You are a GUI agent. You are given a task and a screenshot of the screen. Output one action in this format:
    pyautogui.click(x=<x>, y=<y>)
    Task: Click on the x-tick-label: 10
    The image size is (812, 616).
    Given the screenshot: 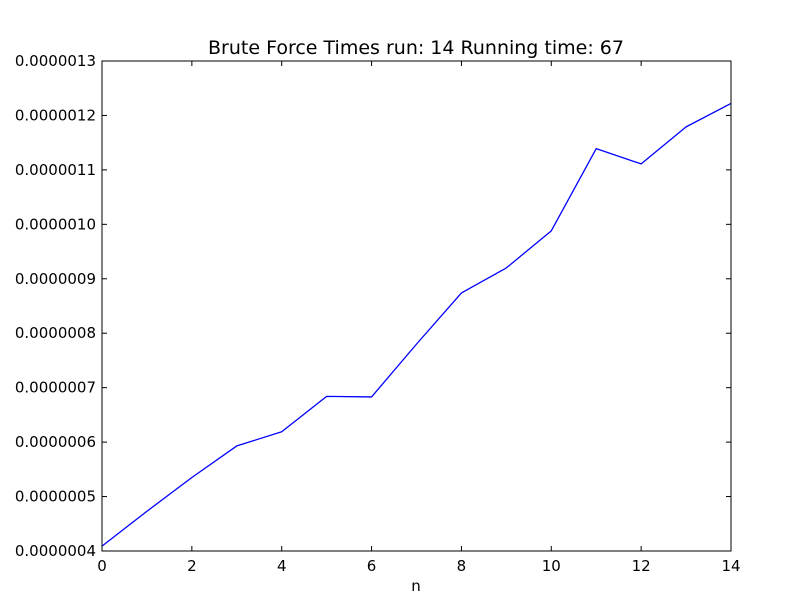 What is the action you would take?
    pyautogui.click(x=551, y=566)
    